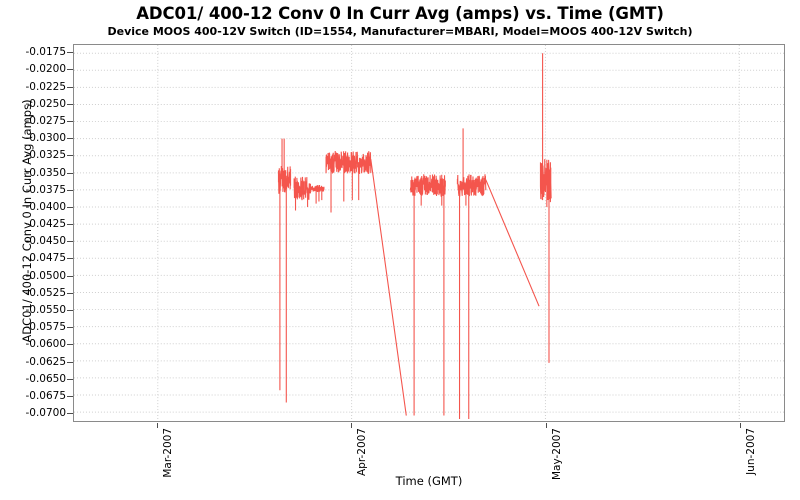 The image size is (800, 500). What do you see at coordinates (45, 292) in the screenshot?
I see `y-tick-label: -0.0525` at bounding box center [45, 292].